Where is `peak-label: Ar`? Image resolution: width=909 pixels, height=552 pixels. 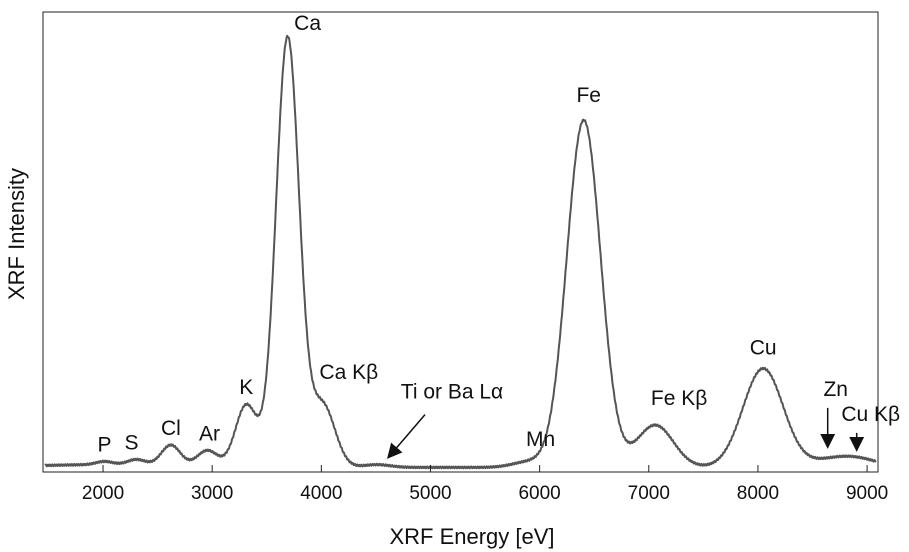 peak-label: Ar is located at coordinates (209, 433).